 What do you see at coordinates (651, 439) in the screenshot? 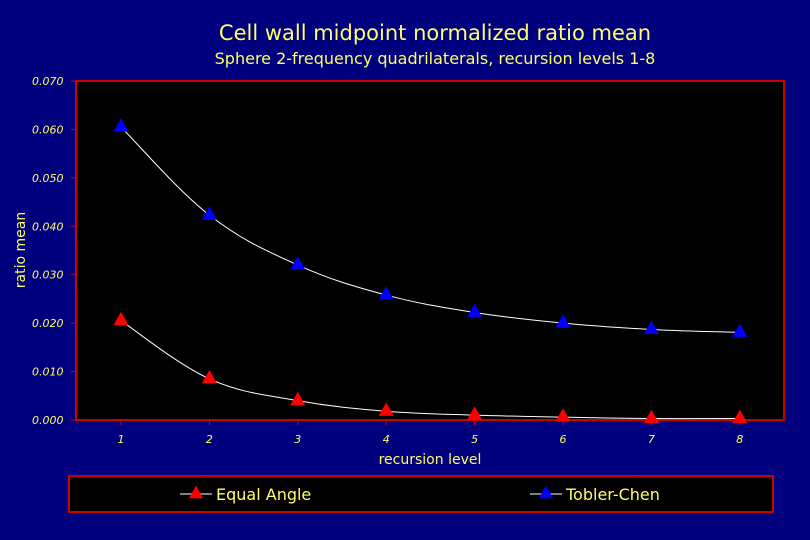
I see `x-tick-label: 7` at bounding box center [651, 439].